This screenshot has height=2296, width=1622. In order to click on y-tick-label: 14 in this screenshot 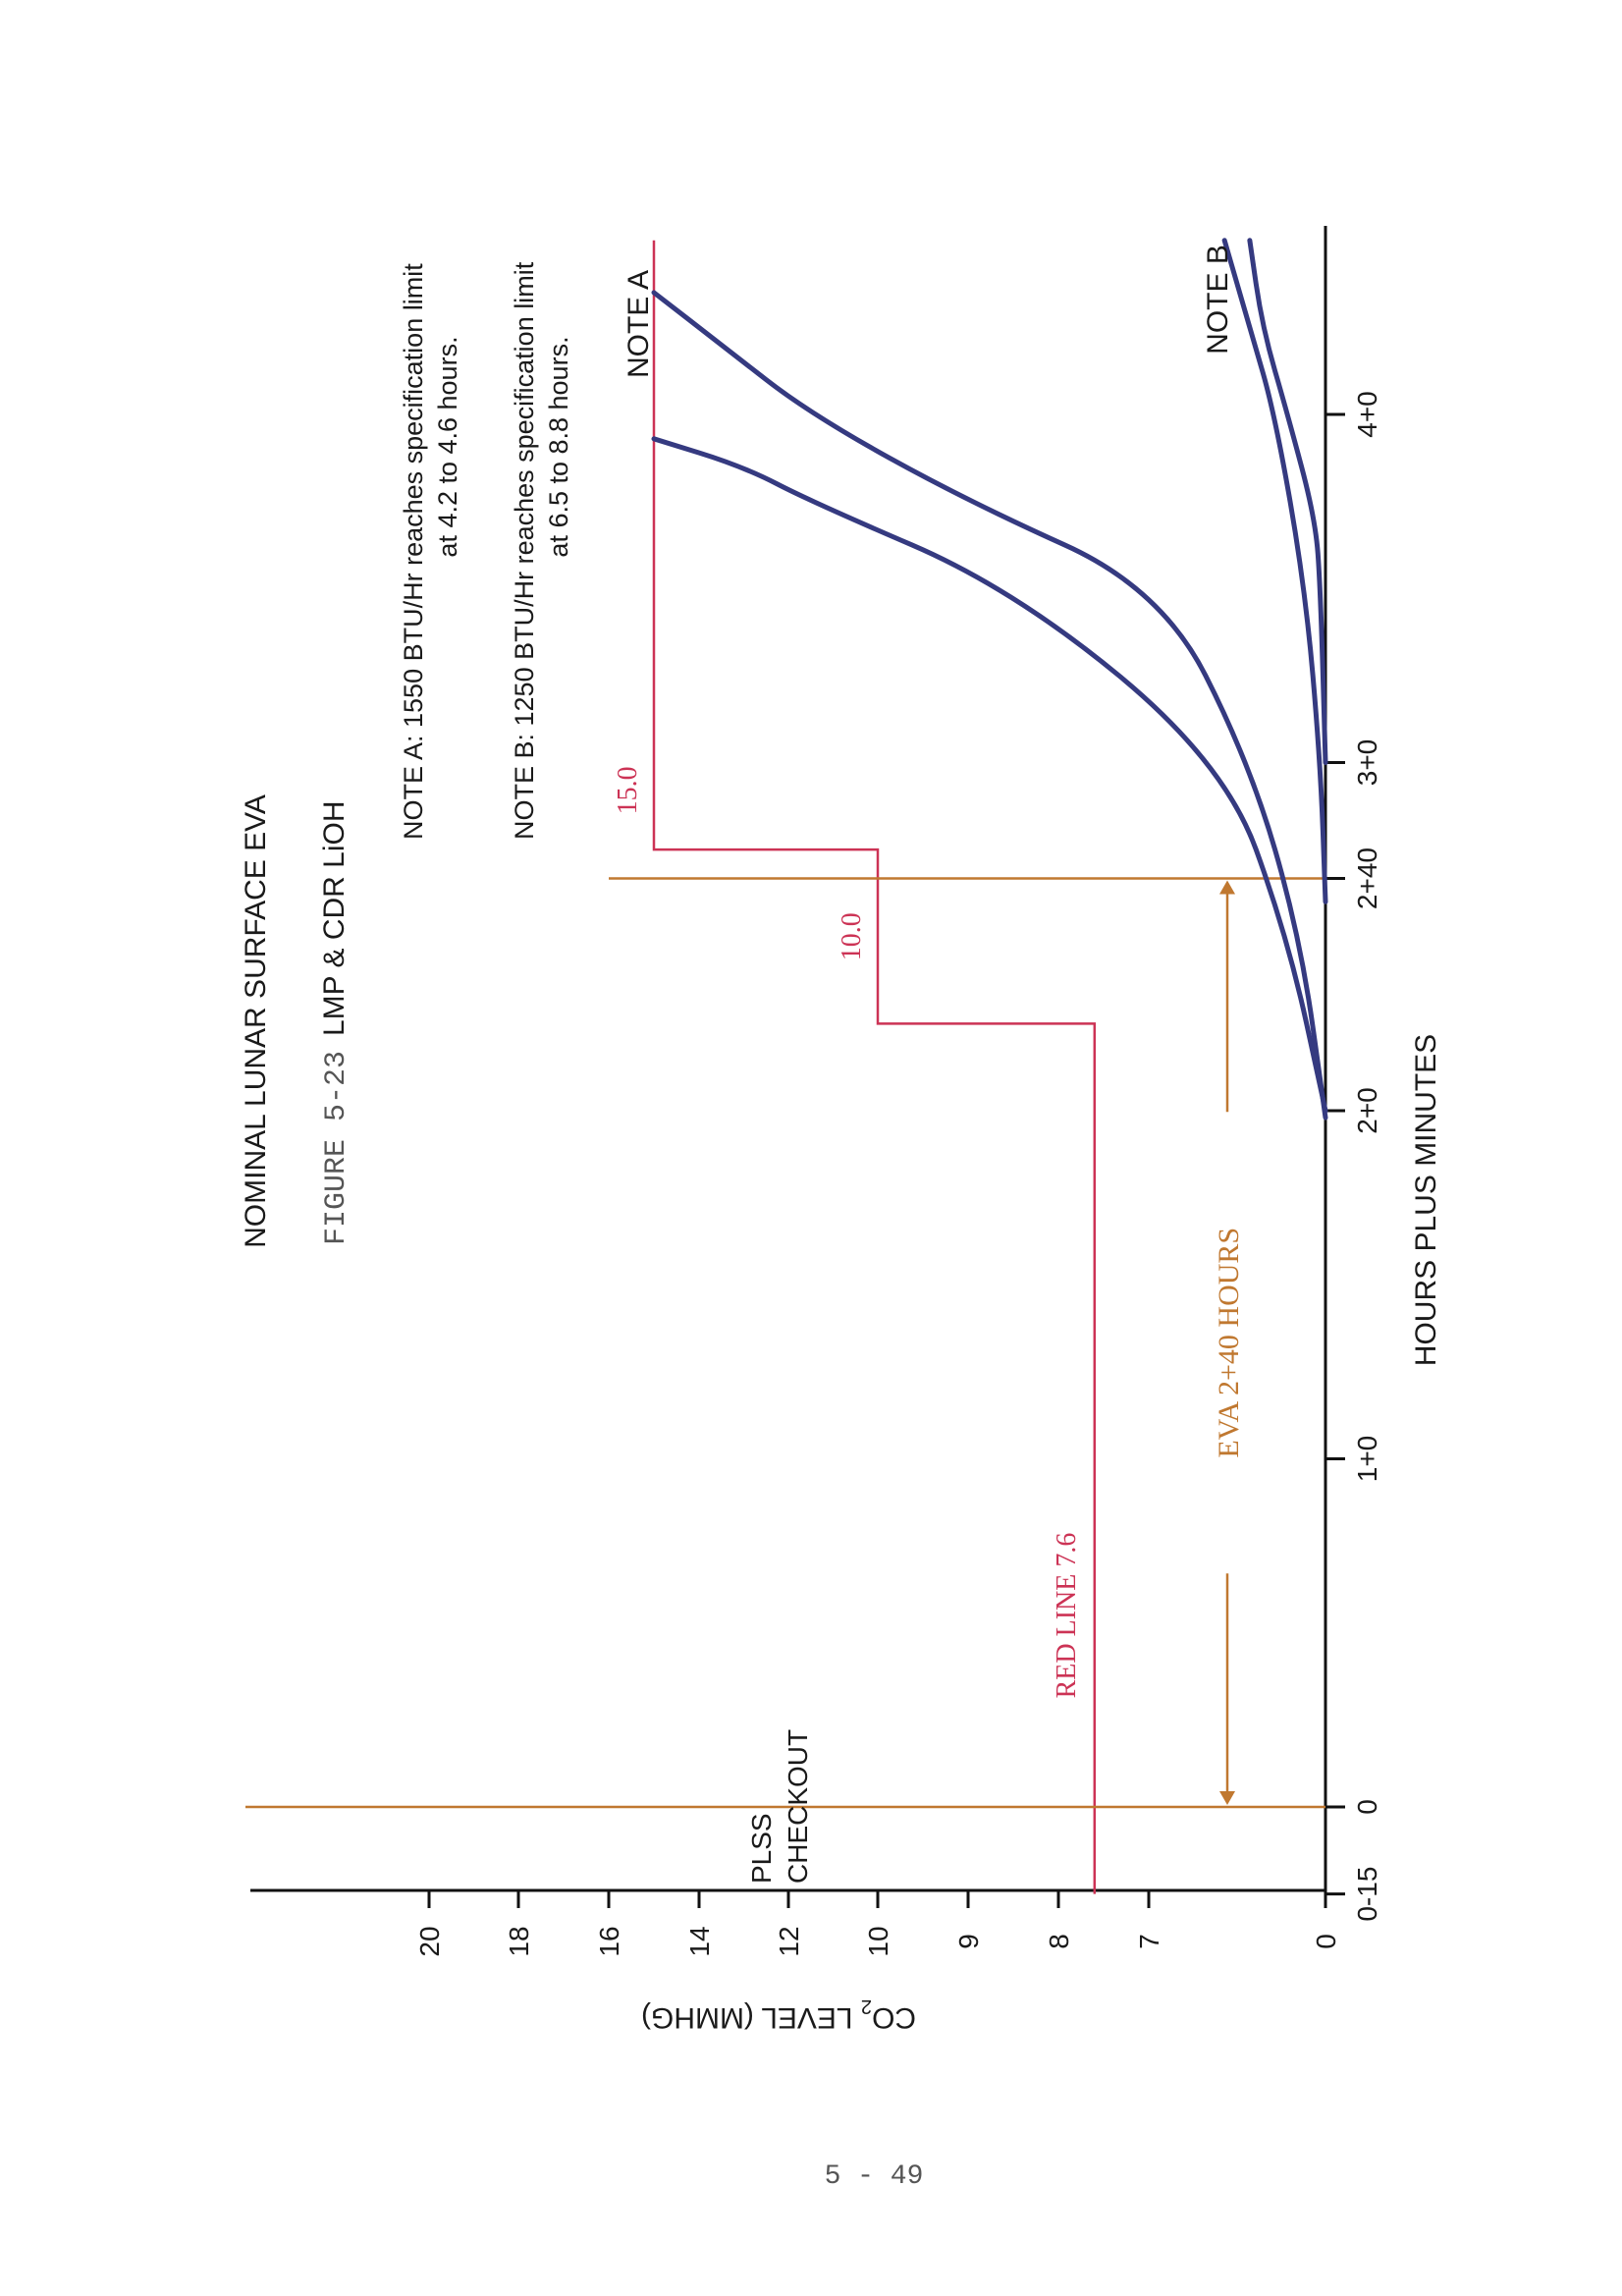, I will do `click(699, 1941)`.